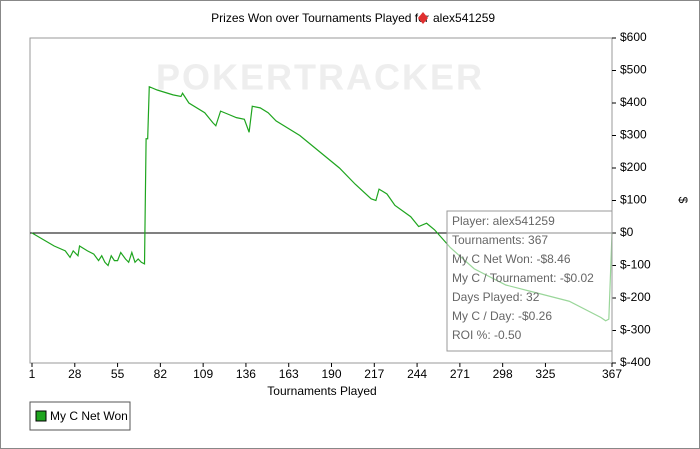 This screenshot has height=449, width=700. What do you see at coordinates (89, 416) in the screenshot?
I see `legend-label: My C Net Won` at bounding box center [89, 416].